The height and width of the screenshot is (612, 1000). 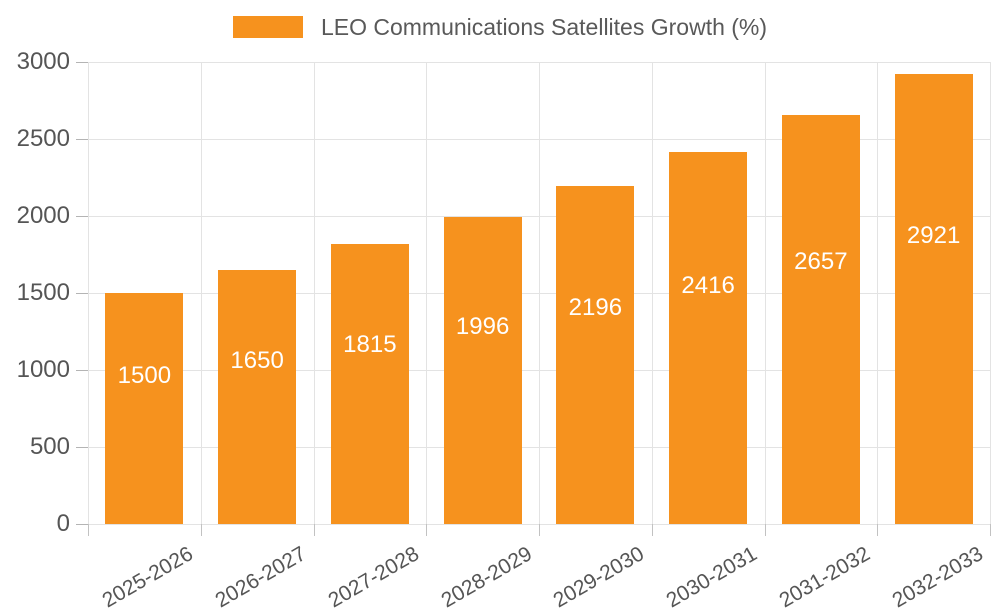 I want to click on x-tick-label: 2026-2027, so click(x=261, y=577).